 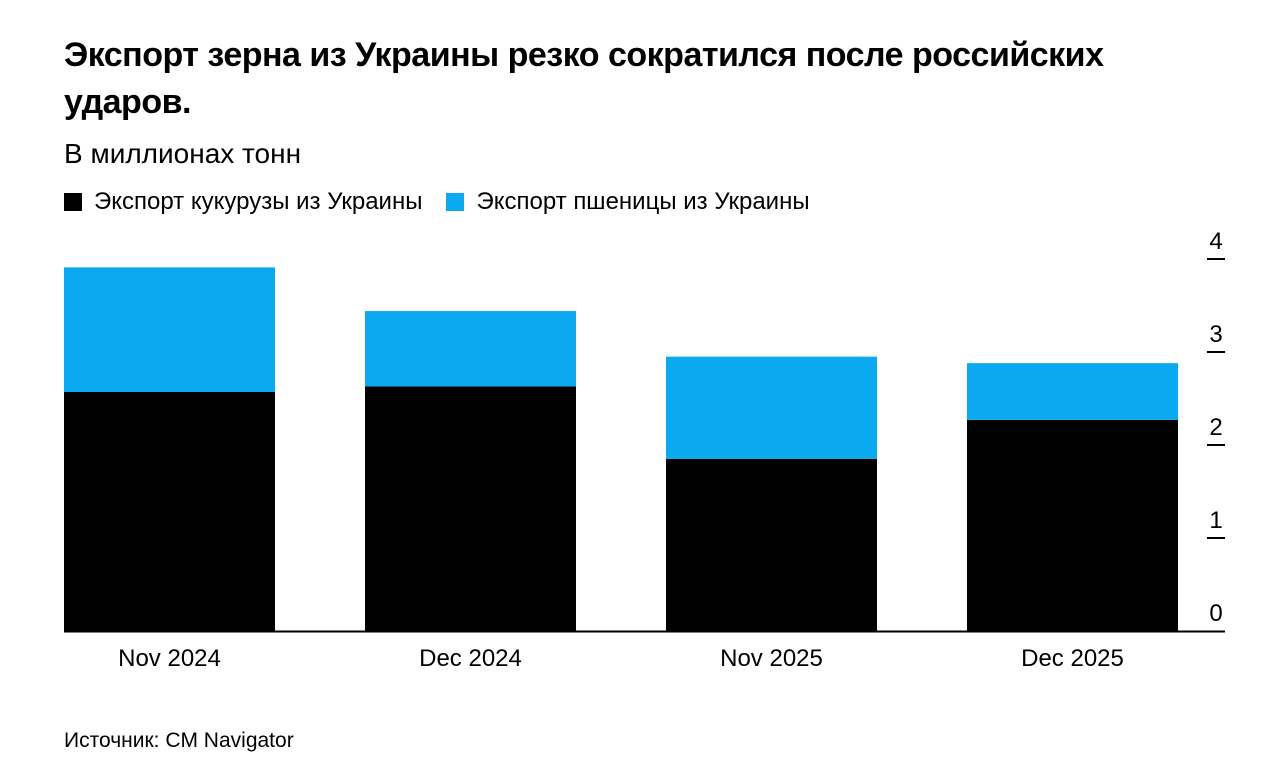 What do you see at coordinates (1215, 241) in the screenshot?
I see `y-tick-label: 4` at bounding box center [1215, 241].